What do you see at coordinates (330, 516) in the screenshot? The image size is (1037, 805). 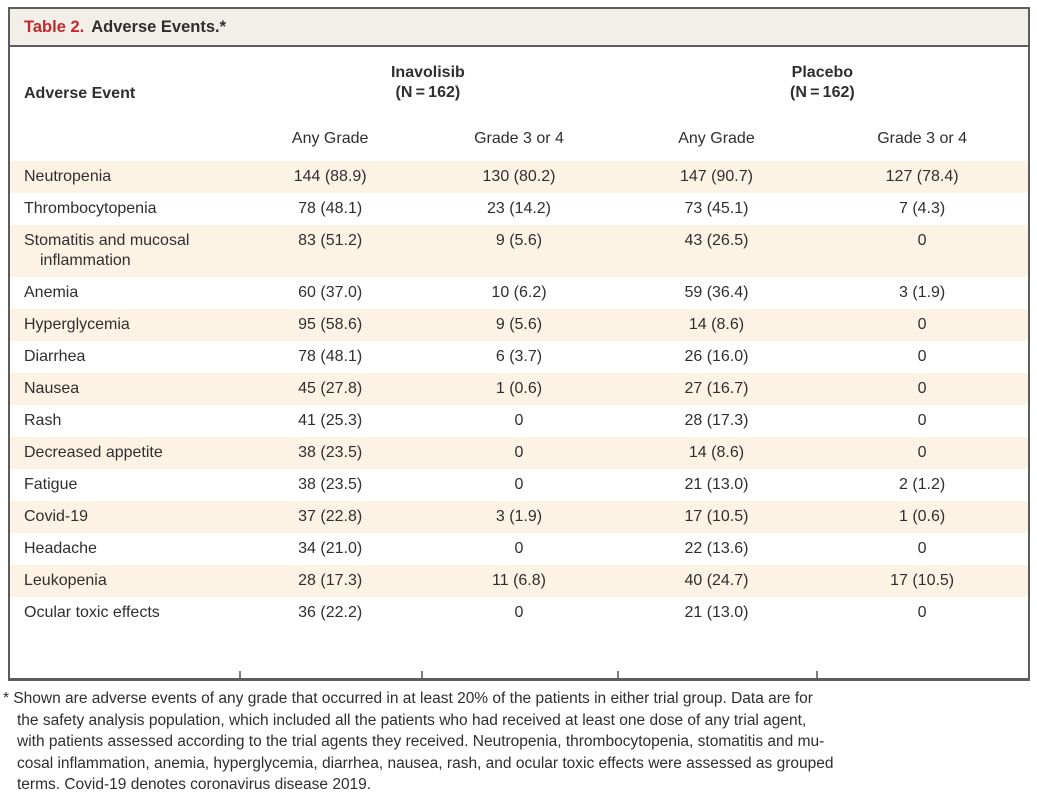 I see `value-inavolisib-any-grade: 37 (22.8)` at bounding box center [330, 516].